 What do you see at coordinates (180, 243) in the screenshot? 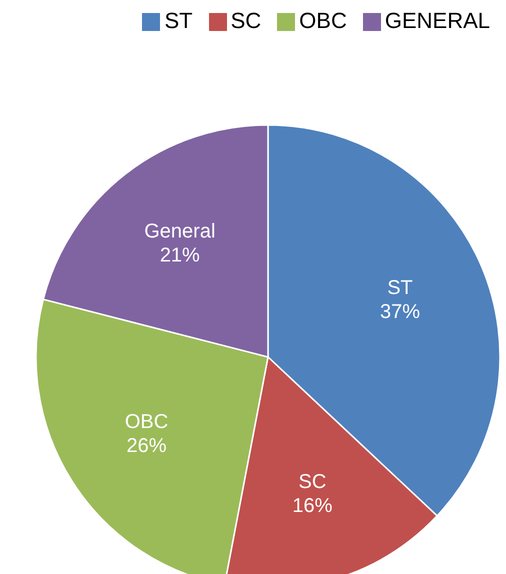
I see `data-label: General 21%` at bounding box center [180, 243].